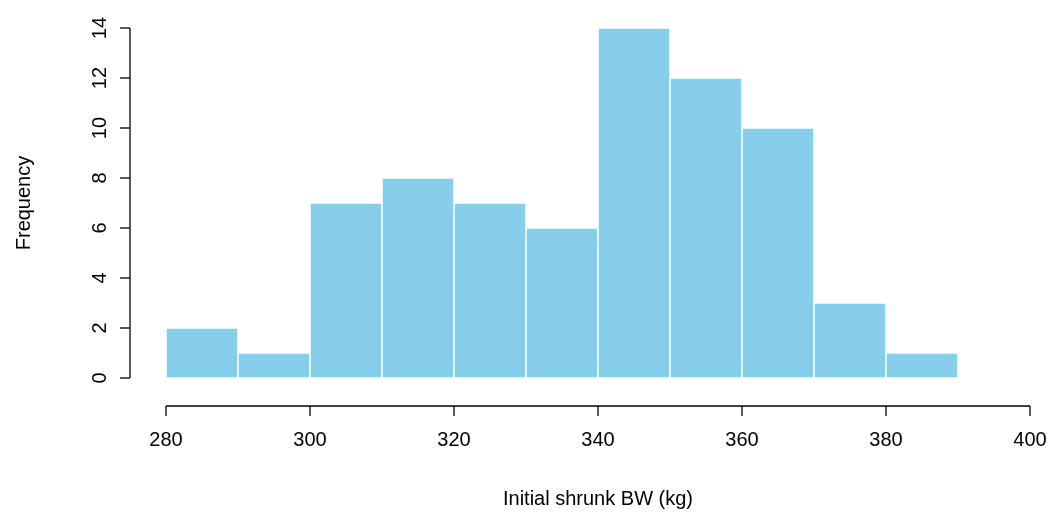  What do you see at coordinates (99, 328) in the screenshot?
I see `y-tick-label: 2` at bounding box center [99, 328].